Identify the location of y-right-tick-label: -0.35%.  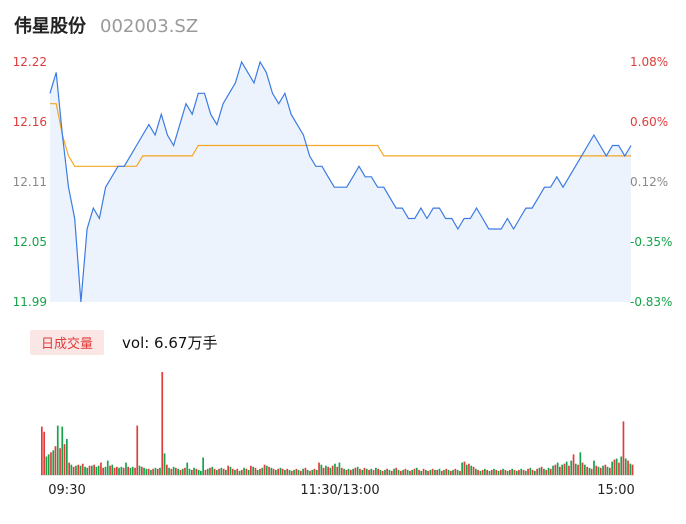
(651, 242).